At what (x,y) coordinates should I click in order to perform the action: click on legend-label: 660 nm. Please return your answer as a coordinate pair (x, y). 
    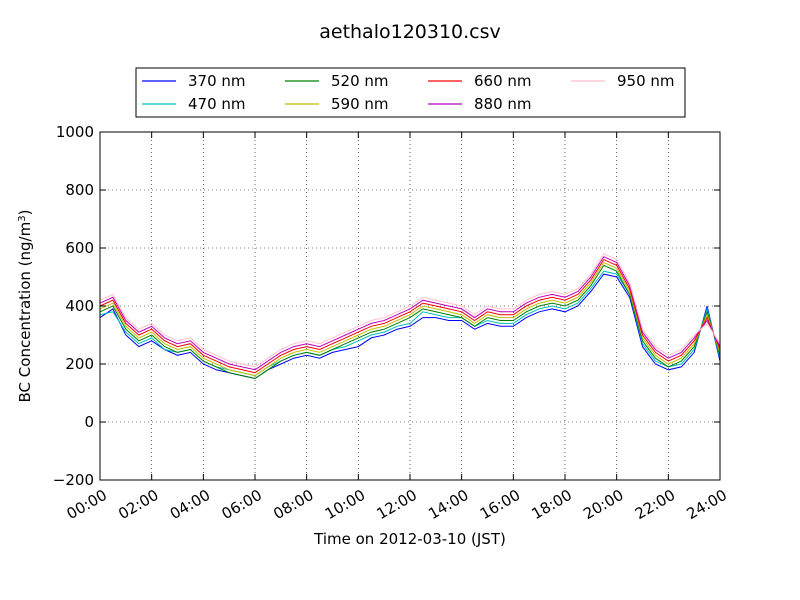
    Looking at the image, I should click on (503, 81).